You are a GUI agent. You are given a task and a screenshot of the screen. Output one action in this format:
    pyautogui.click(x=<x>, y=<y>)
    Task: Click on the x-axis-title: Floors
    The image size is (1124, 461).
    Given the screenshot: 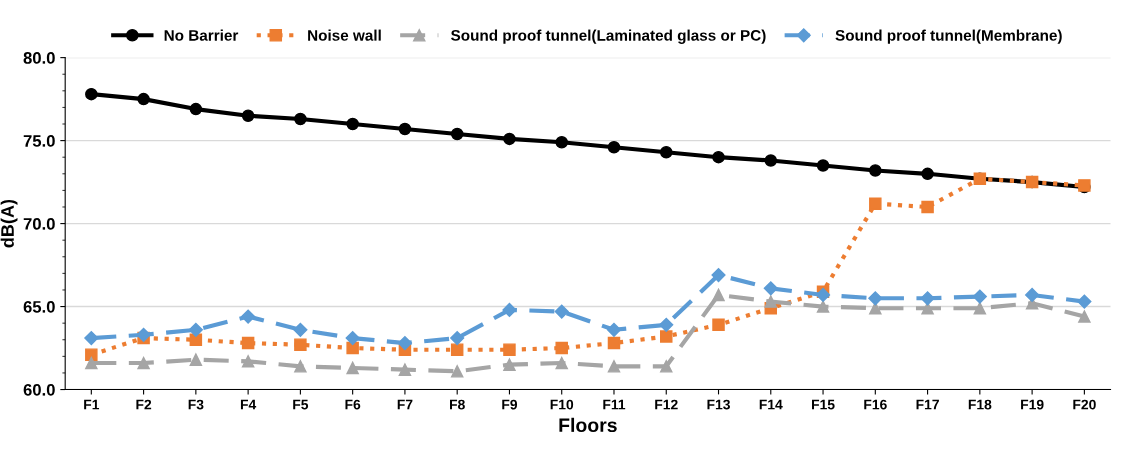 What is the action you would take?
    pyautogui.click(x=588, y=425)
    